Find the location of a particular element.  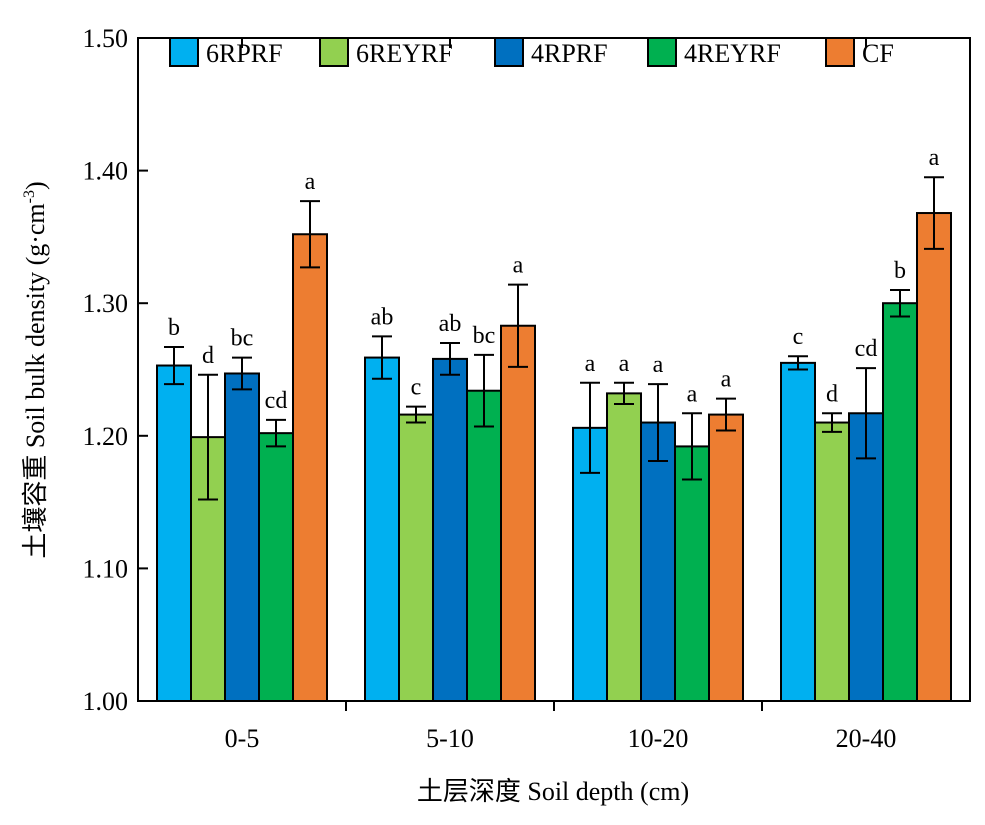

legend-label: 6RPRF is located at coordinates (244, 53).